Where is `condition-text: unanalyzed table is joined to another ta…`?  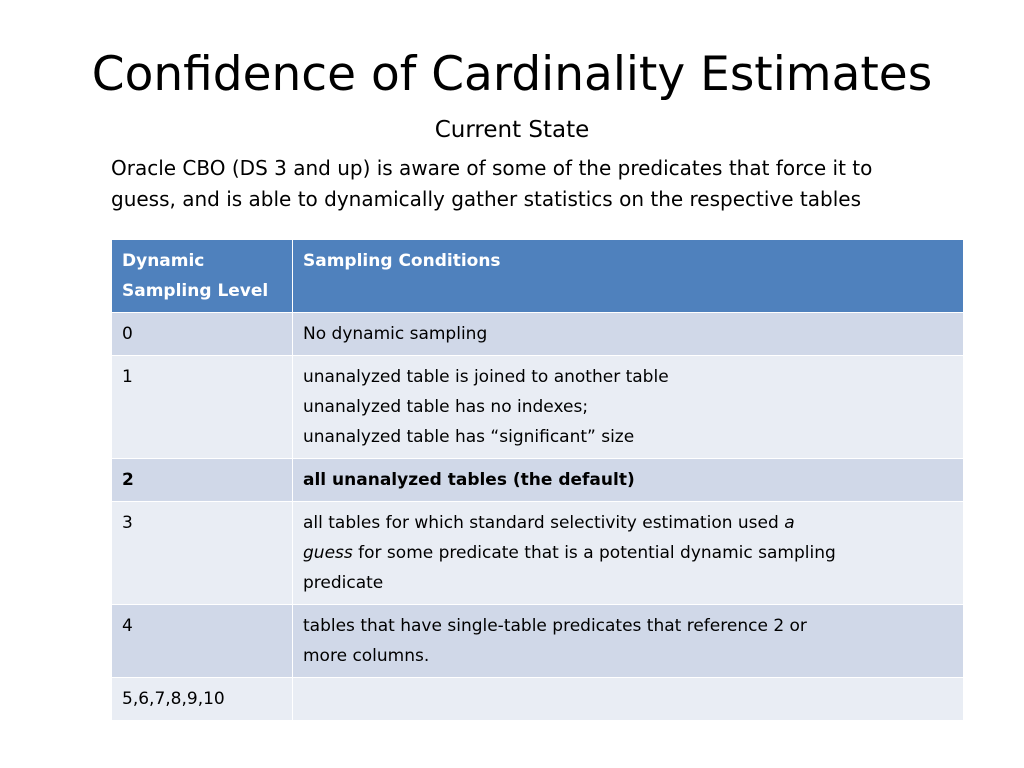 condition-text: unanalyzed table is joined to another ta… is located at coordinates (486, 377).